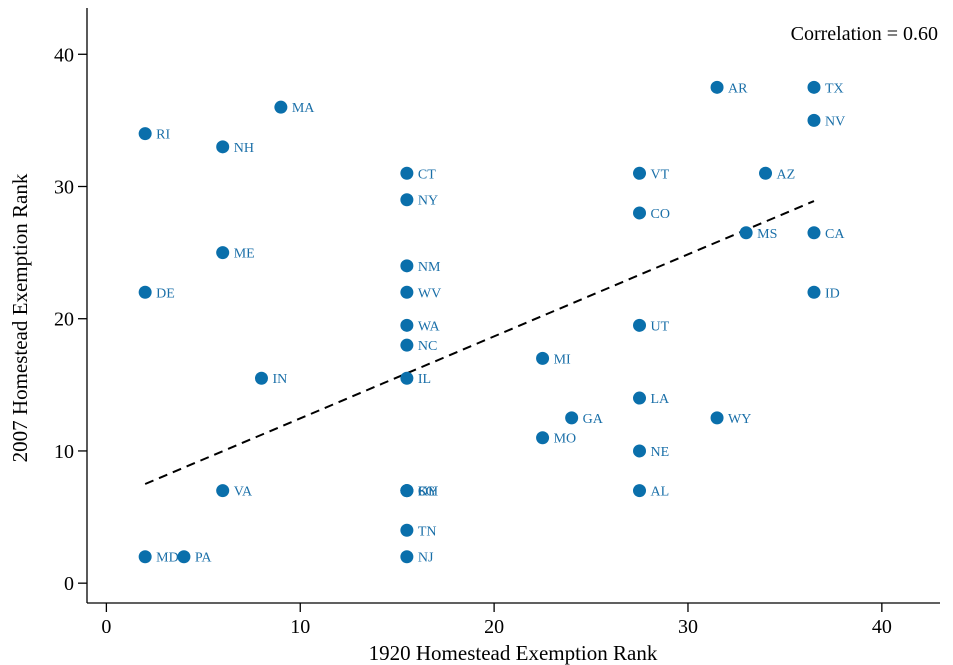  What do you see at coordinates (64, 320) in the screenshot?
I see `y-tick-label: 20` at bounding box center [64, 320].